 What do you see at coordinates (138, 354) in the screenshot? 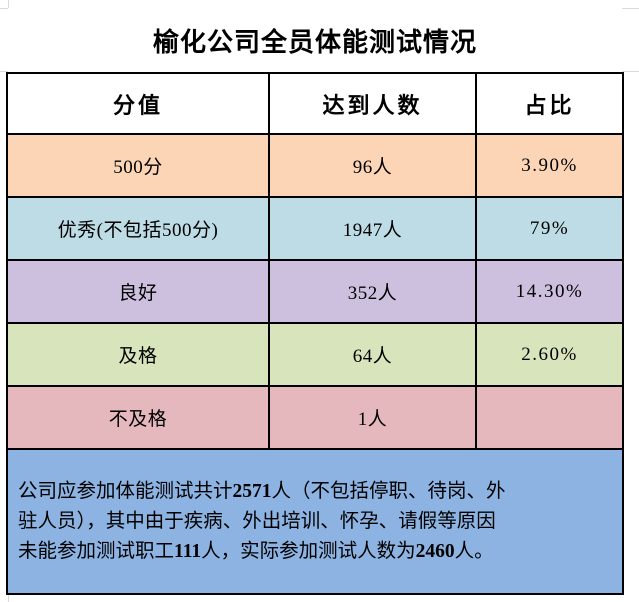
I see `cell-score: 及格` at bounding box center [138, 354].